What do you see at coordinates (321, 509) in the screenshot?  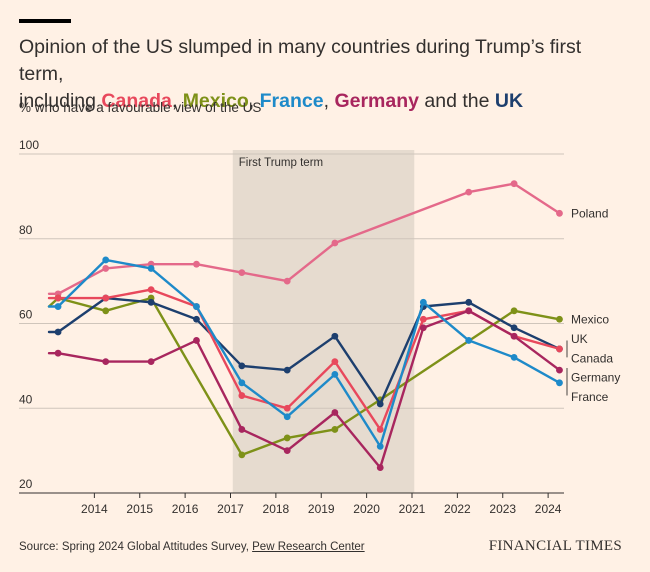 I see `x-tick-label: 2019` at bounding box center [321, 509].